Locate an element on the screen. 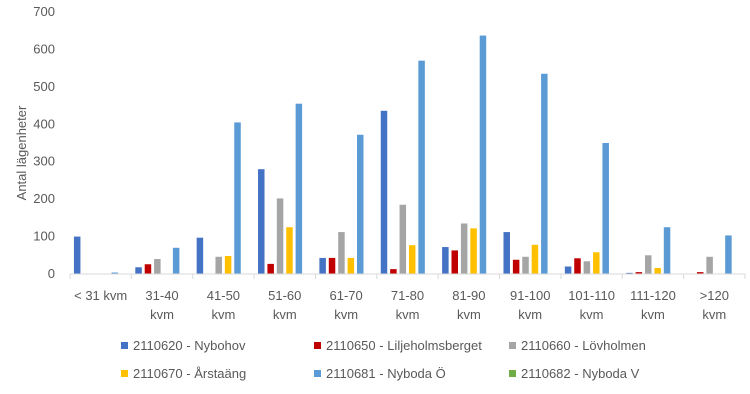 This screenshot has width=750, height=394. x-category-label: 101-110 is located at coordinates (591, 295).